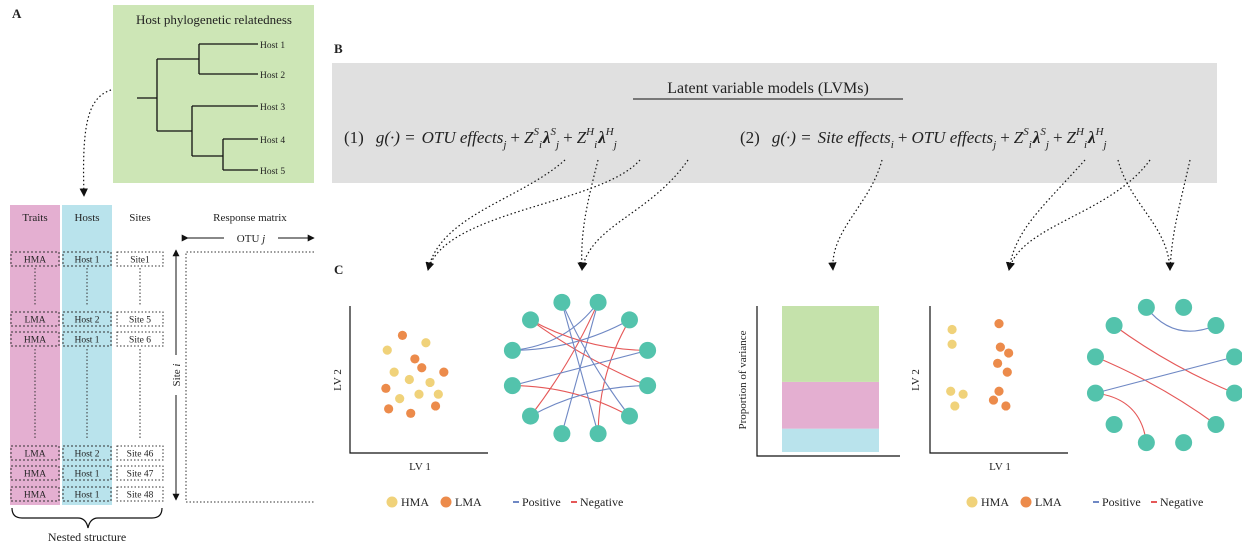 This screenshot has width=1242, height=546. I want to click on ordination-2-axes, so click(998, 380).